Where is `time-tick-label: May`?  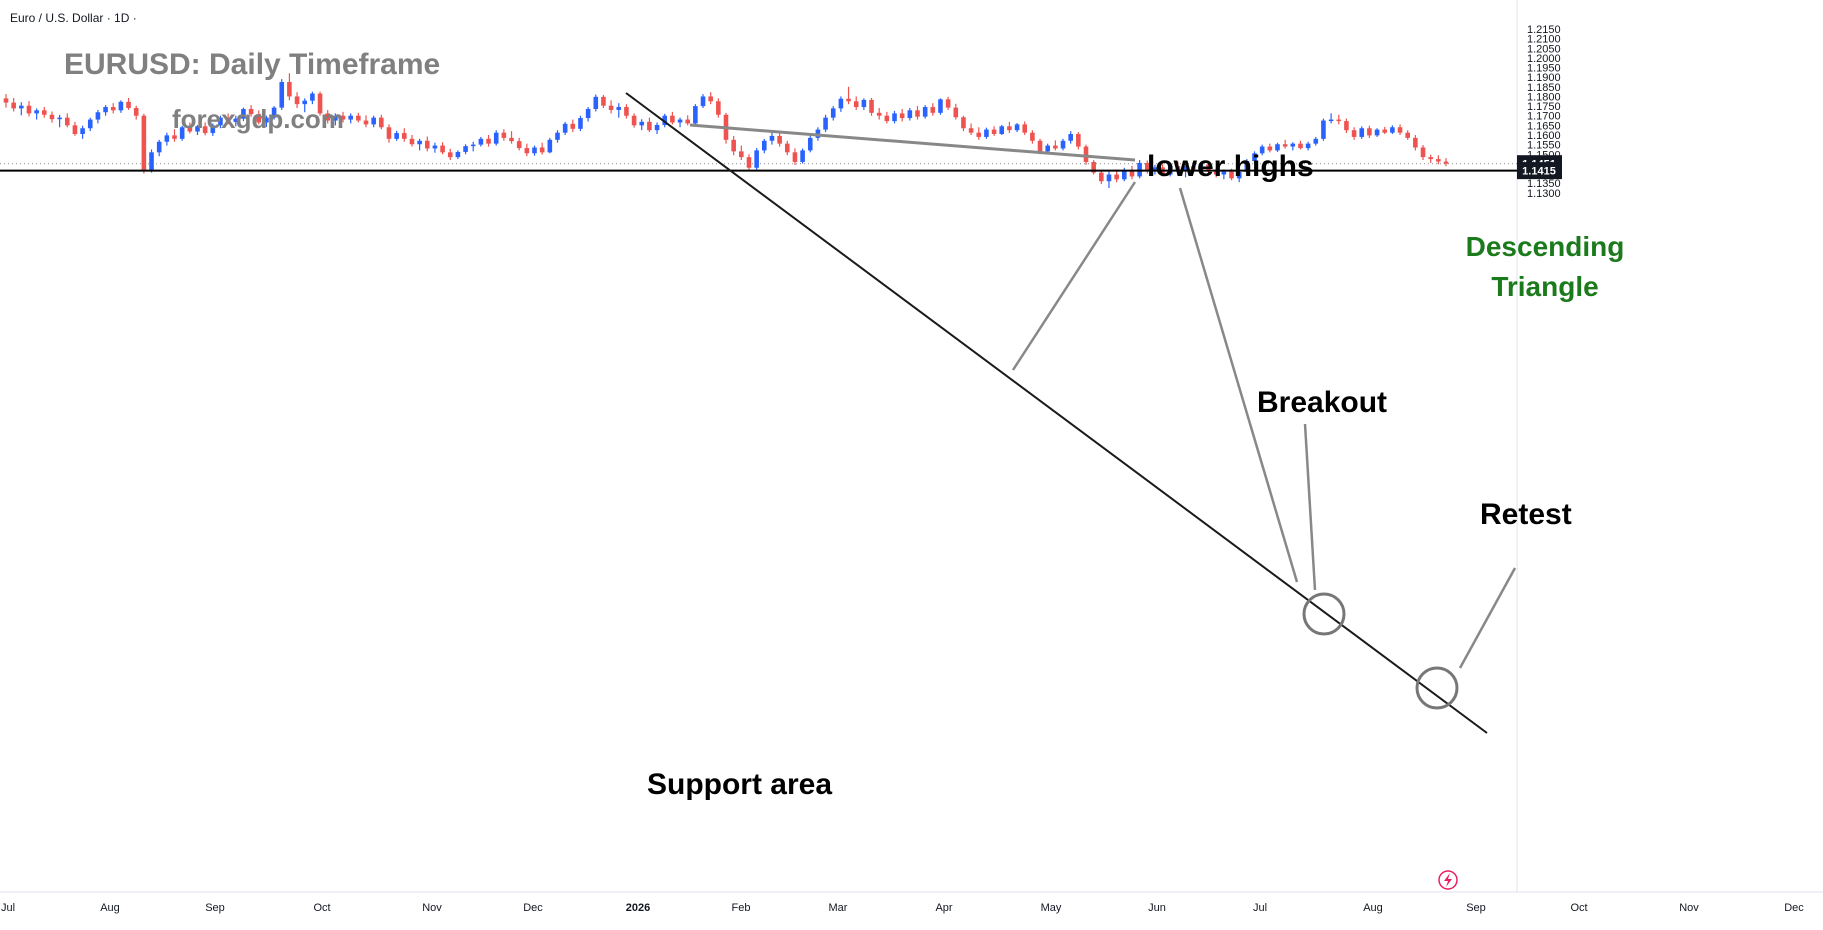
time-tick-label: May is located at coordinates (1051, 908).